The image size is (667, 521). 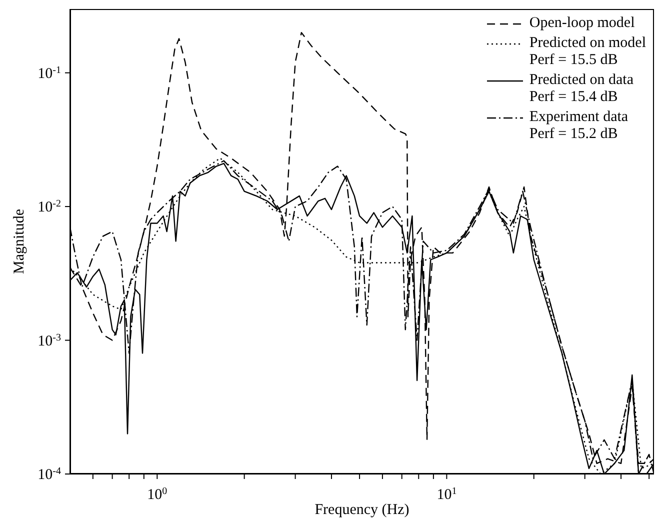 What do you see at coordinates (587, 52) in the screenshot?
I see `legend-label: Predicted on model Perf = 15.5 dB` at bounding box center [587, 52].